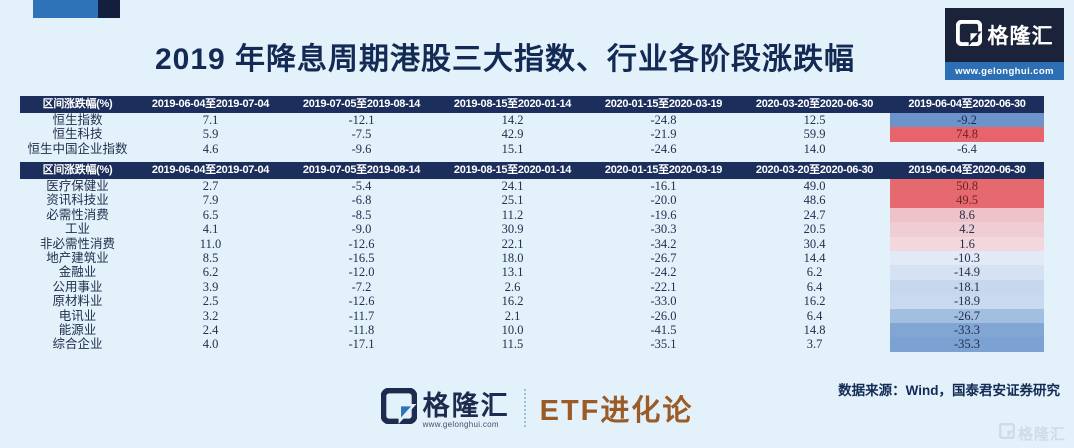 This screenshot has height=448, width=1074. Describe the element at coordinates (512, 186) in the screenshot. I see `cell-value: 24.1` at that location.